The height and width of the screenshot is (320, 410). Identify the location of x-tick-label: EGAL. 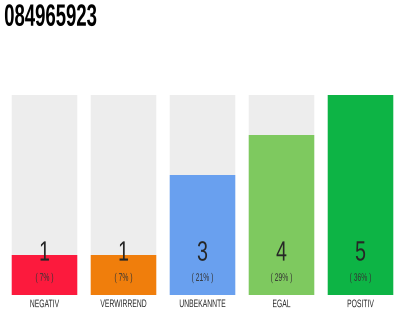
(281, 304).